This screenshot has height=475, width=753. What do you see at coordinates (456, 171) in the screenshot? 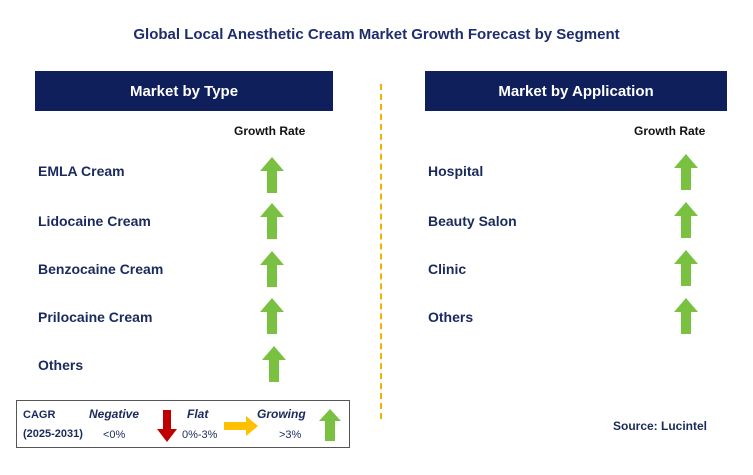
I see `application-item-hospital: Hospital` at bounding box center [456, 171].